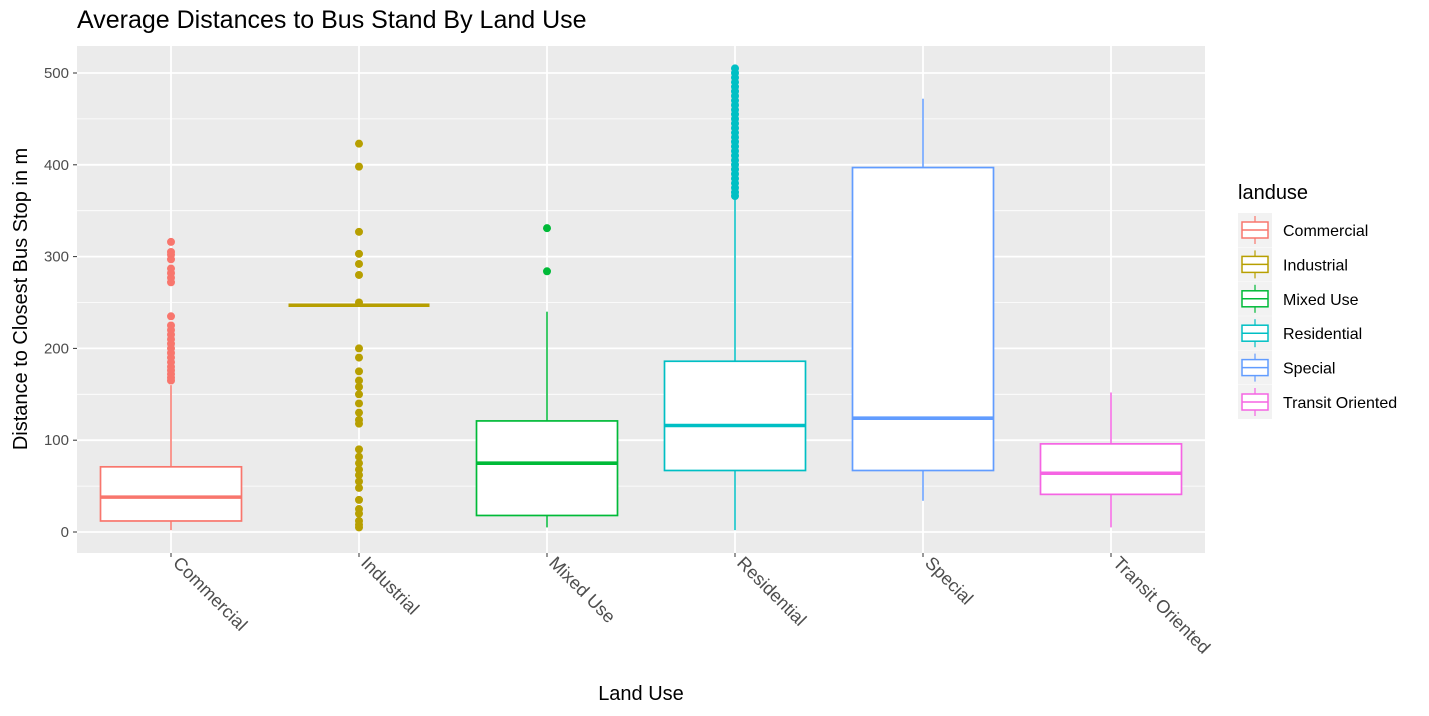 The width and height of the screenshot is (1429, 716). I want to click on legend-label: Mixed Use, so click(1321, 300).